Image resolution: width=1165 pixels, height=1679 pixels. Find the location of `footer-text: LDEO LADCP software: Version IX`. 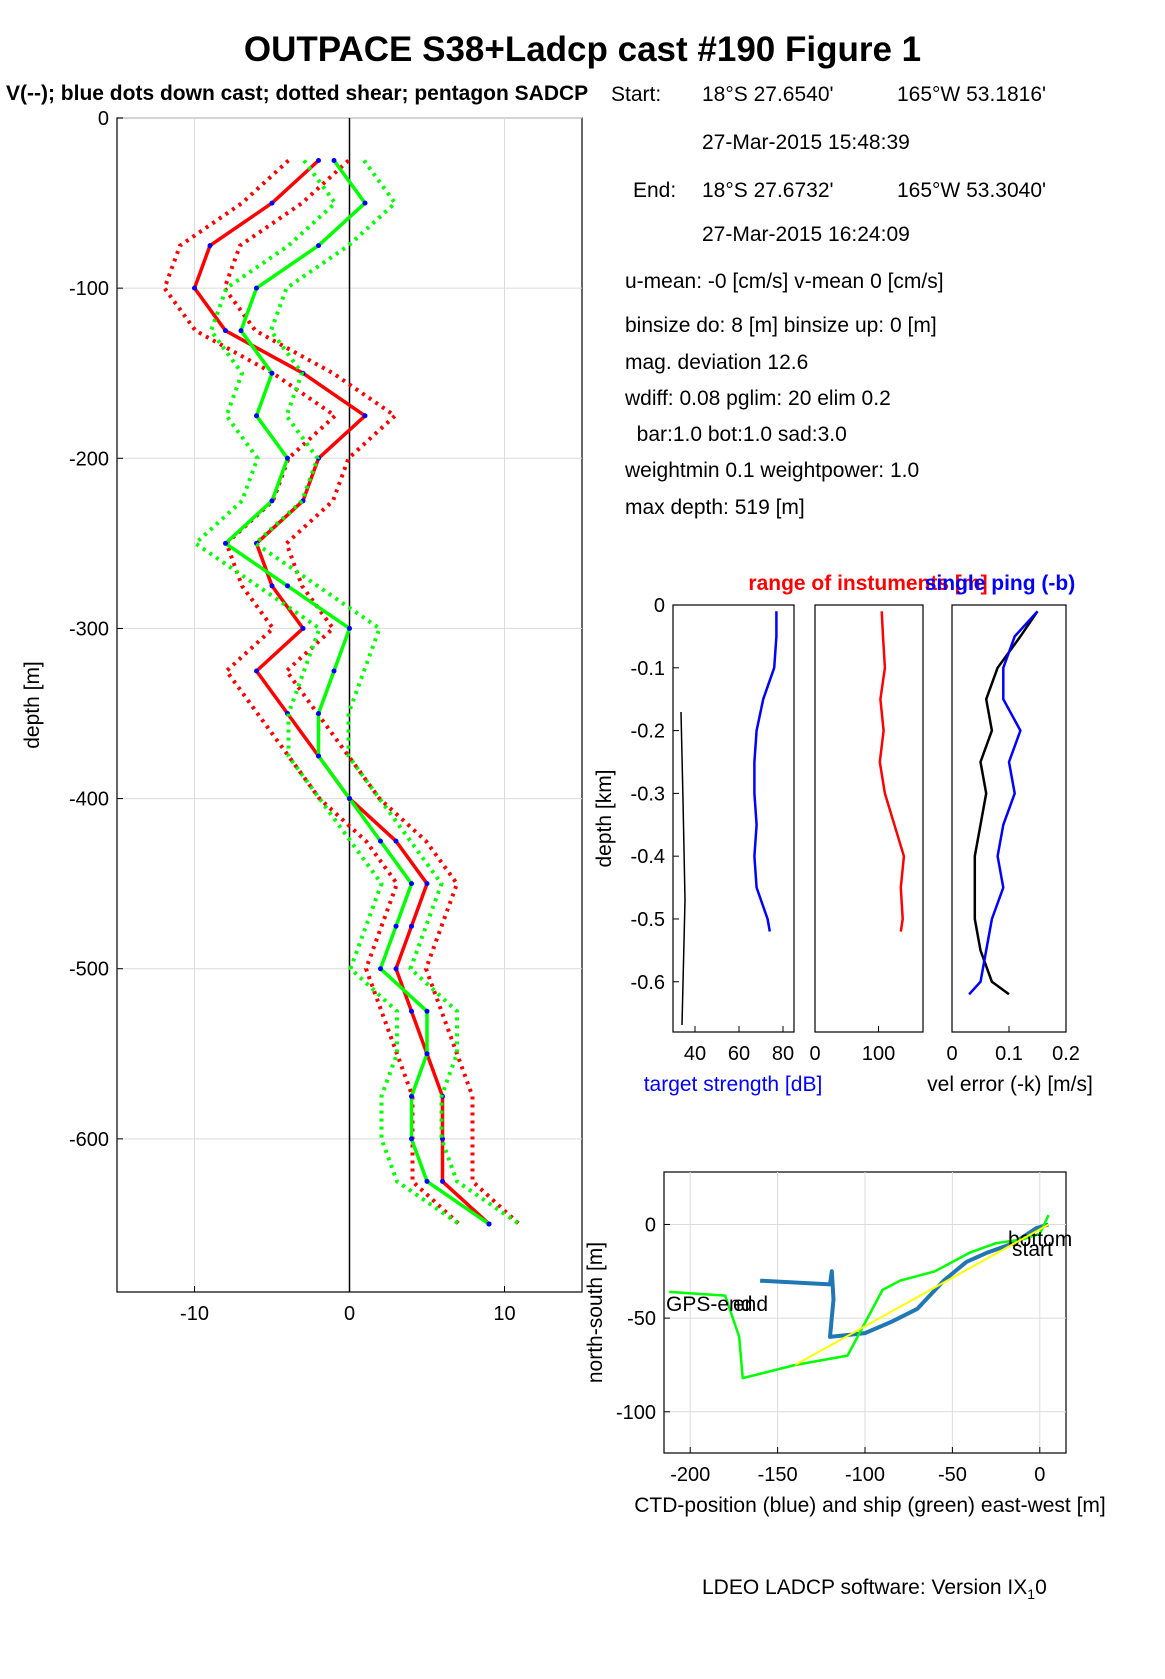

footer-text: LDEO LADCP software: Version IX is located at coordinates (865, 1587).